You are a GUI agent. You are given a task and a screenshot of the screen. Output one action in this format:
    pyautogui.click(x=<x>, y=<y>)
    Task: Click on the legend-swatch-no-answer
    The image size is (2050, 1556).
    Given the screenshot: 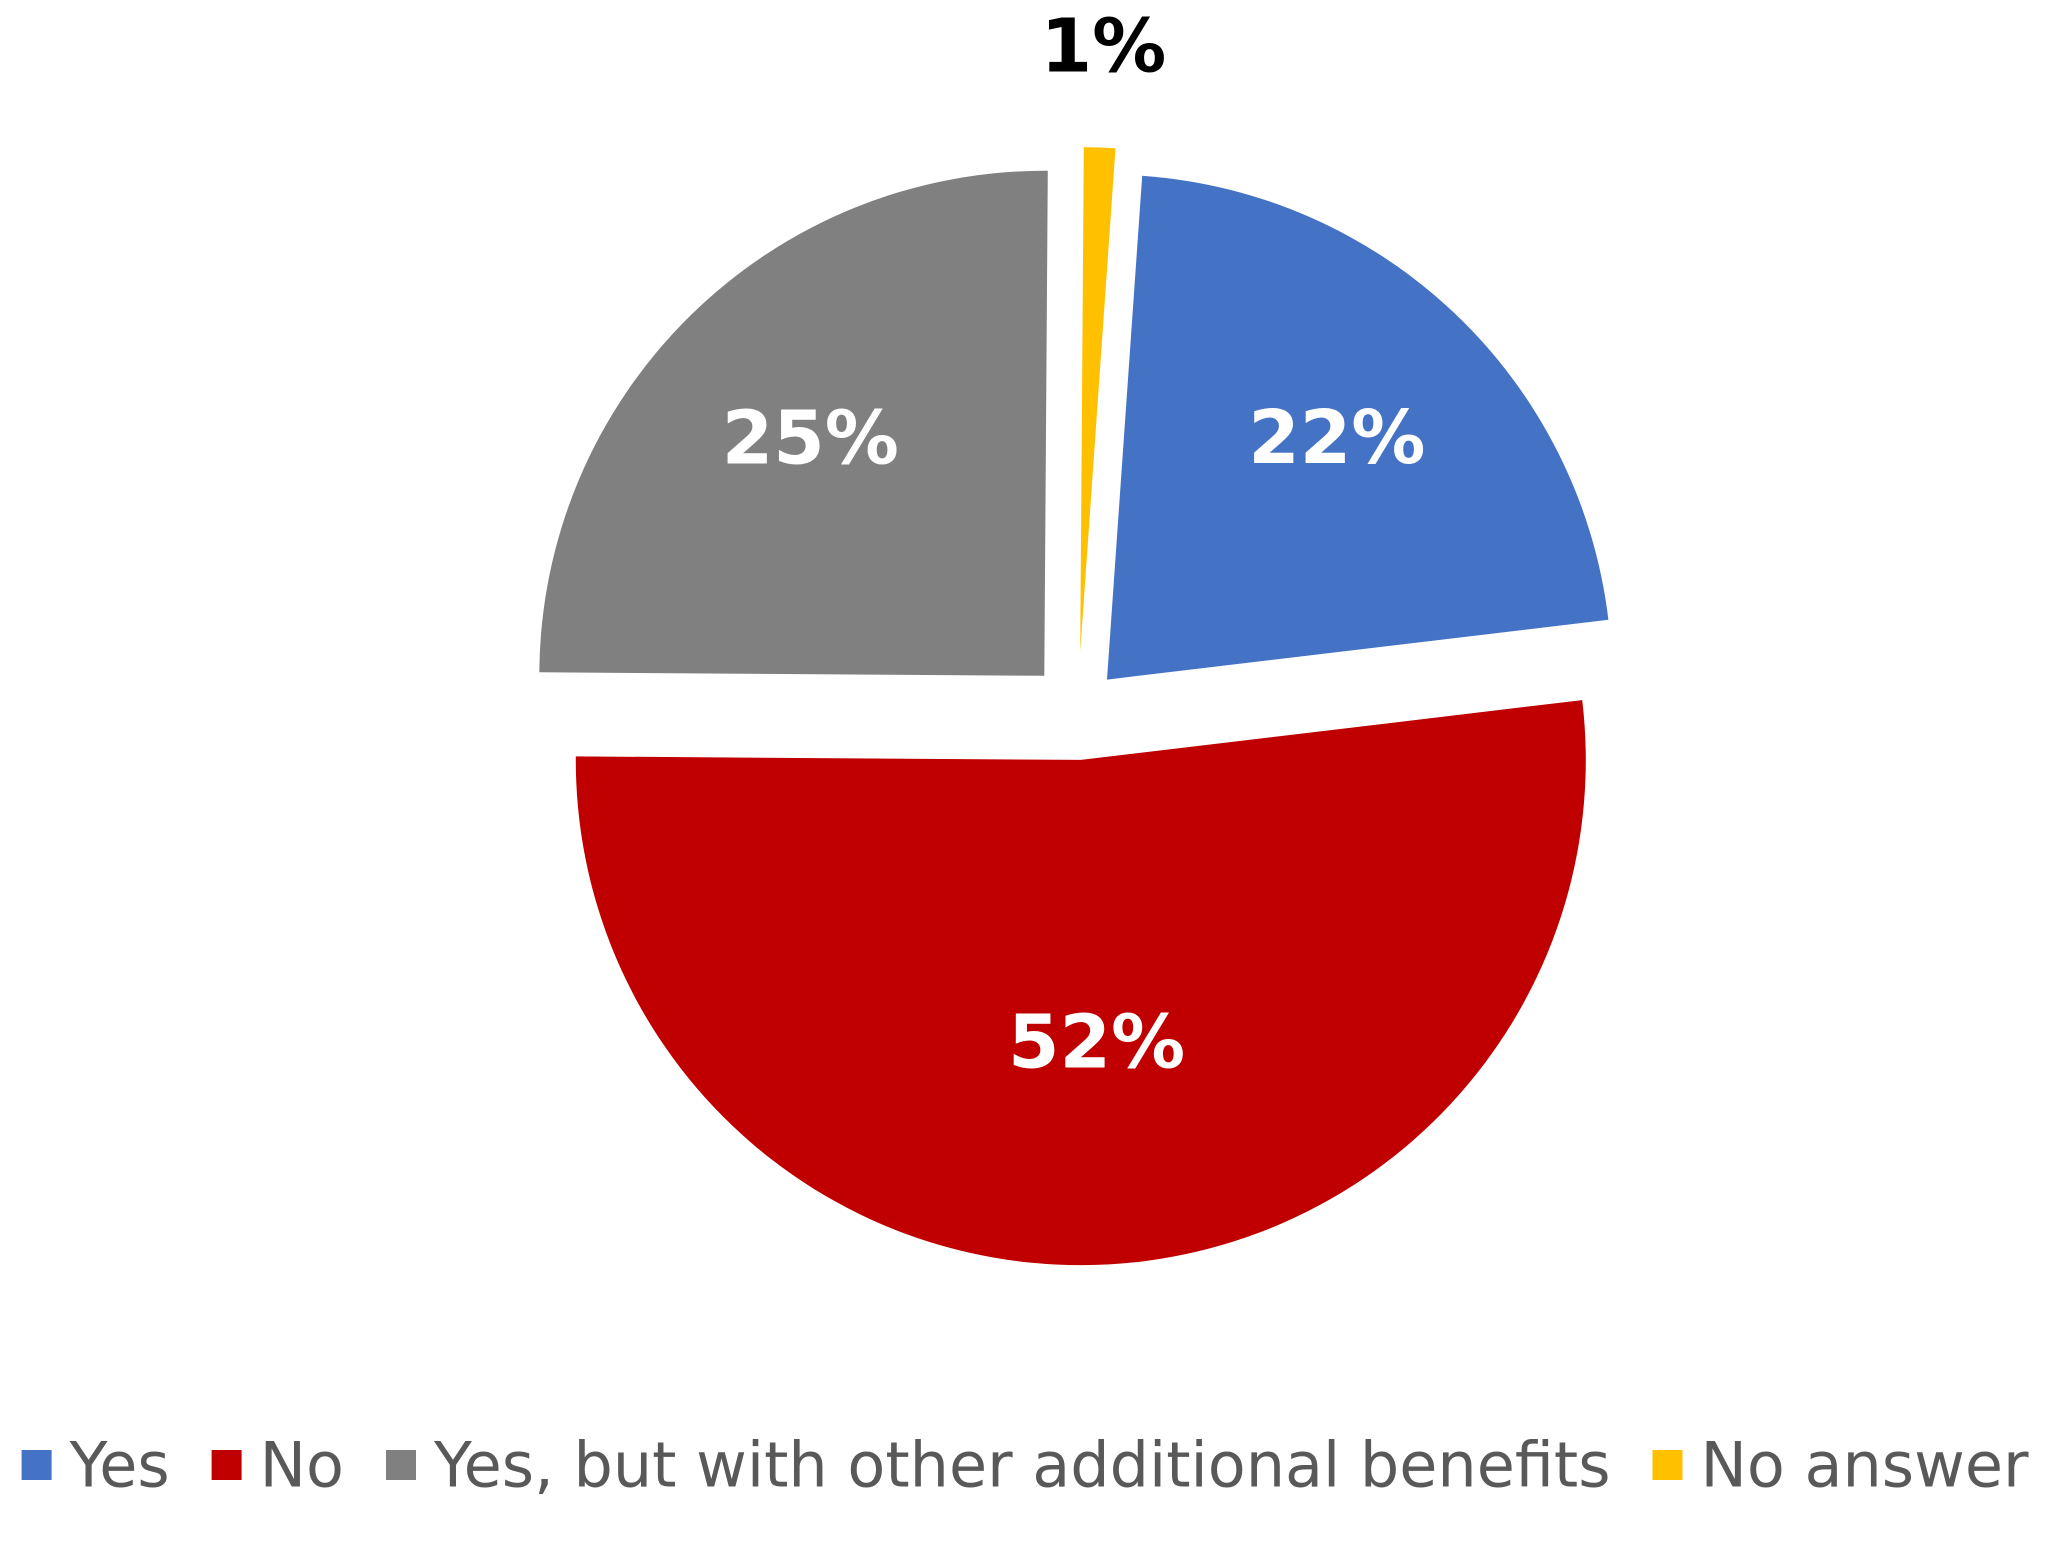 What is the action you would take?
    pyautogui.click(x=1667, y=1465)
    